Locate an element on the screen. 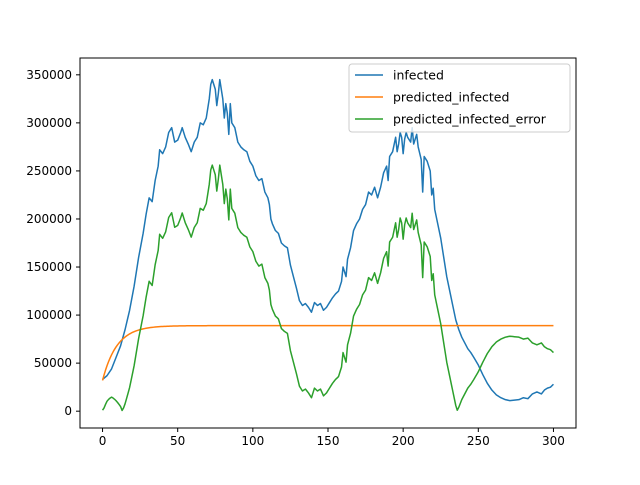  x-tick-label: 300 is located at coordinates (553, 441).